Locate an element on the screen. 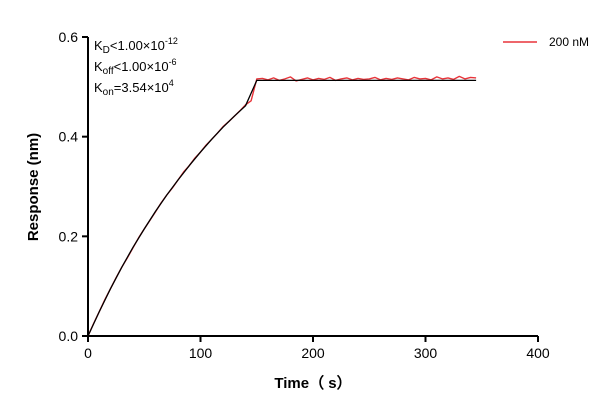 The width and height of the screenshot is (616, 412). x-tick-label: 200 is located at coordinates (313, 353).